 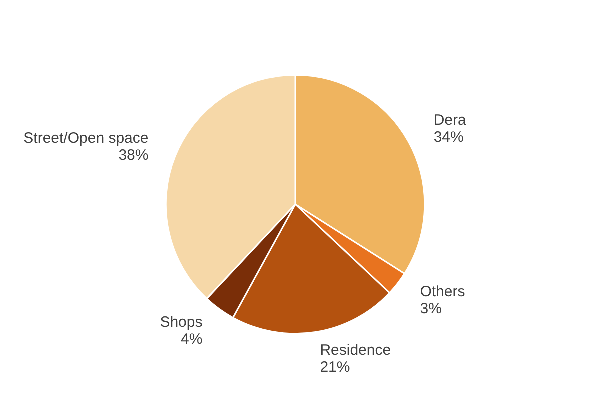 What do you see at coordinates (356, 351) in the screenshot?
I see `slice-label: Residence` at bounding box center [356, 351].